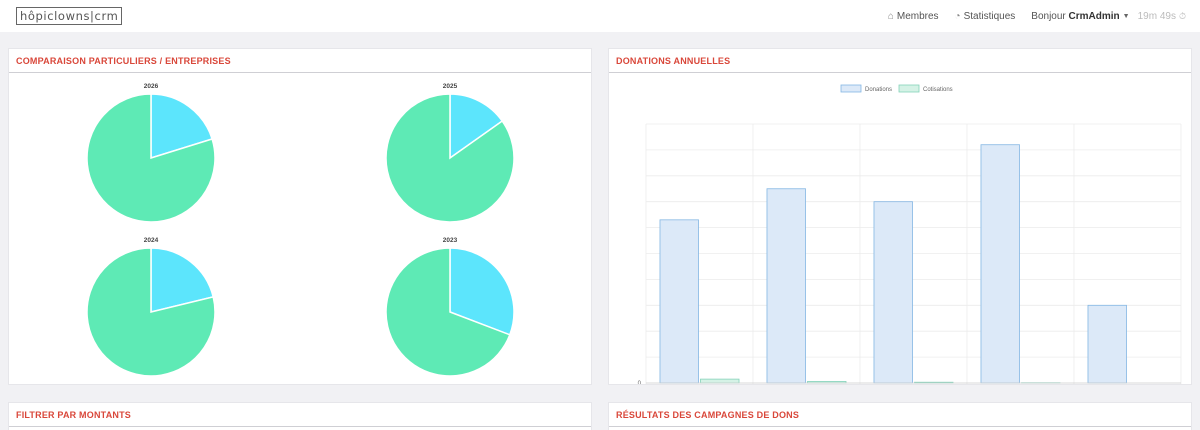  I want to click on chart-legend: Donations Cotisations, so click(896, 88).